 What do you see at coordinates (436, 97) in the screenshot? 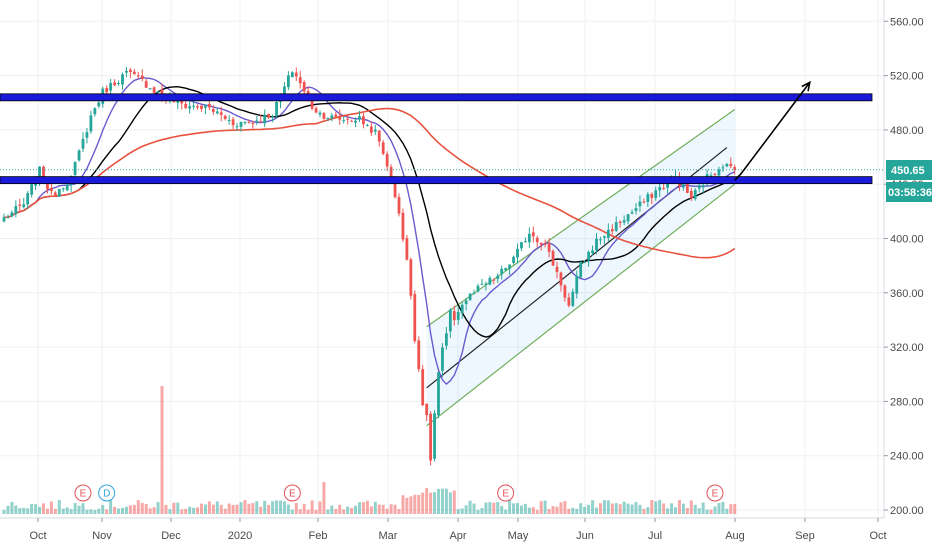
I see `resistance-level` at bounding box center [436, 97].